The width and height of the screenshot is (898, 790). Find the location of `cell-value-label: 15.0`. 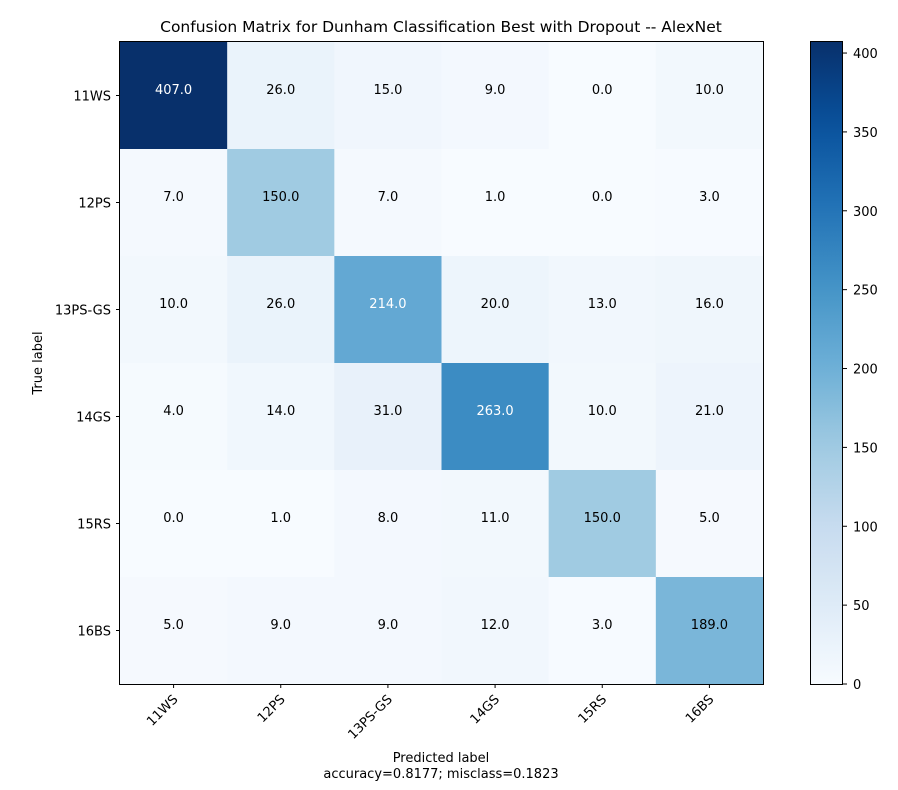

cell-value-label: 15.0 is located at coordinates (387, 90).